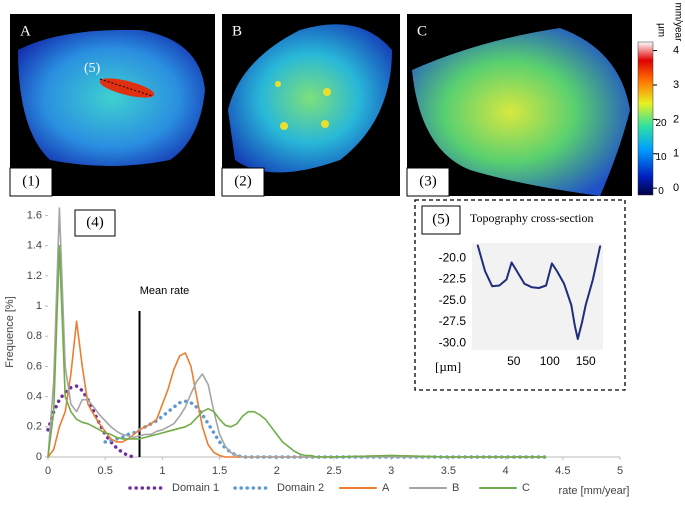  What do you see at coordinates (453, 279) in the screenshot?
I see `y-tick-label: -22.5` at bounding box center [453, 279].